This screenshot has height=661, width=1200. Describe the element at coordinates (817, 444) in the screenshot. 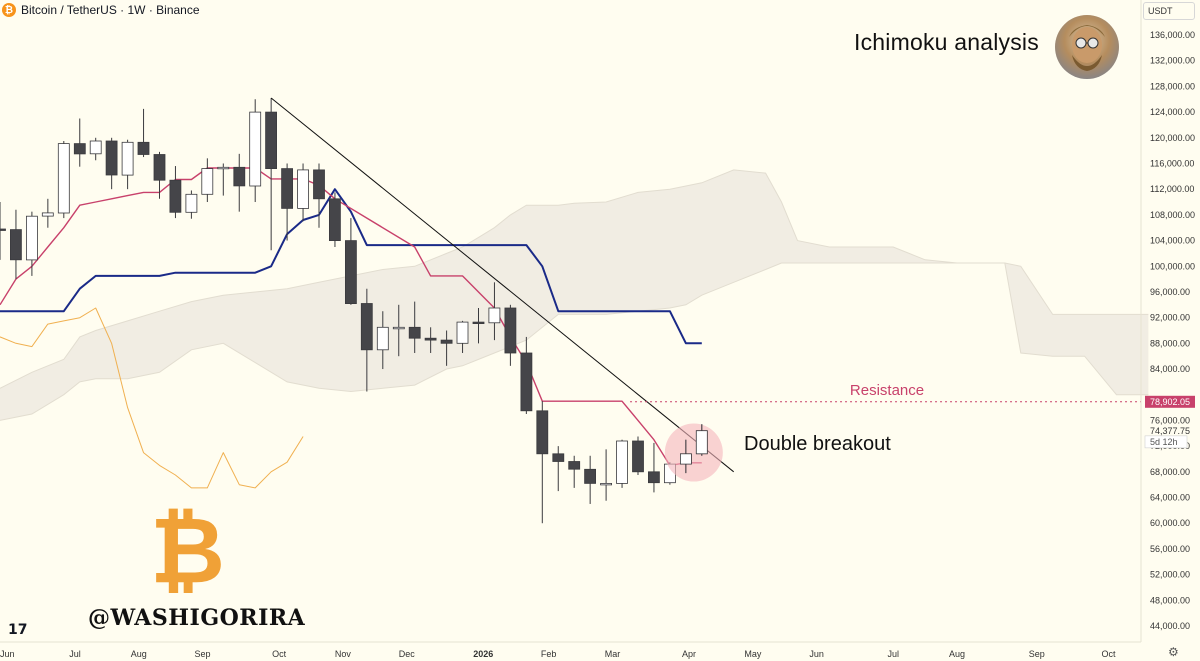

I see `double-breakout-label: Double breakout` at that location.